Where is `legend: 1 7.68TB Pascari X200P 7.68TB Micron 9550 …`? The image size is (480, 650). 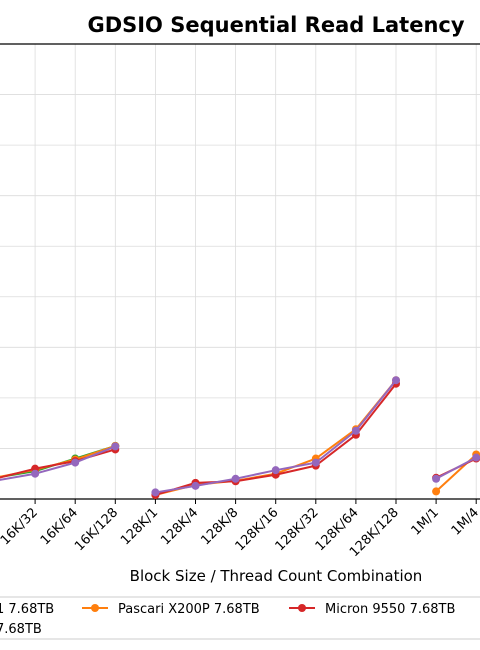
legend: 1 7.68TB Pascari X200P 7.68TB Micron 9550 … is located at coordinates (240, 618).